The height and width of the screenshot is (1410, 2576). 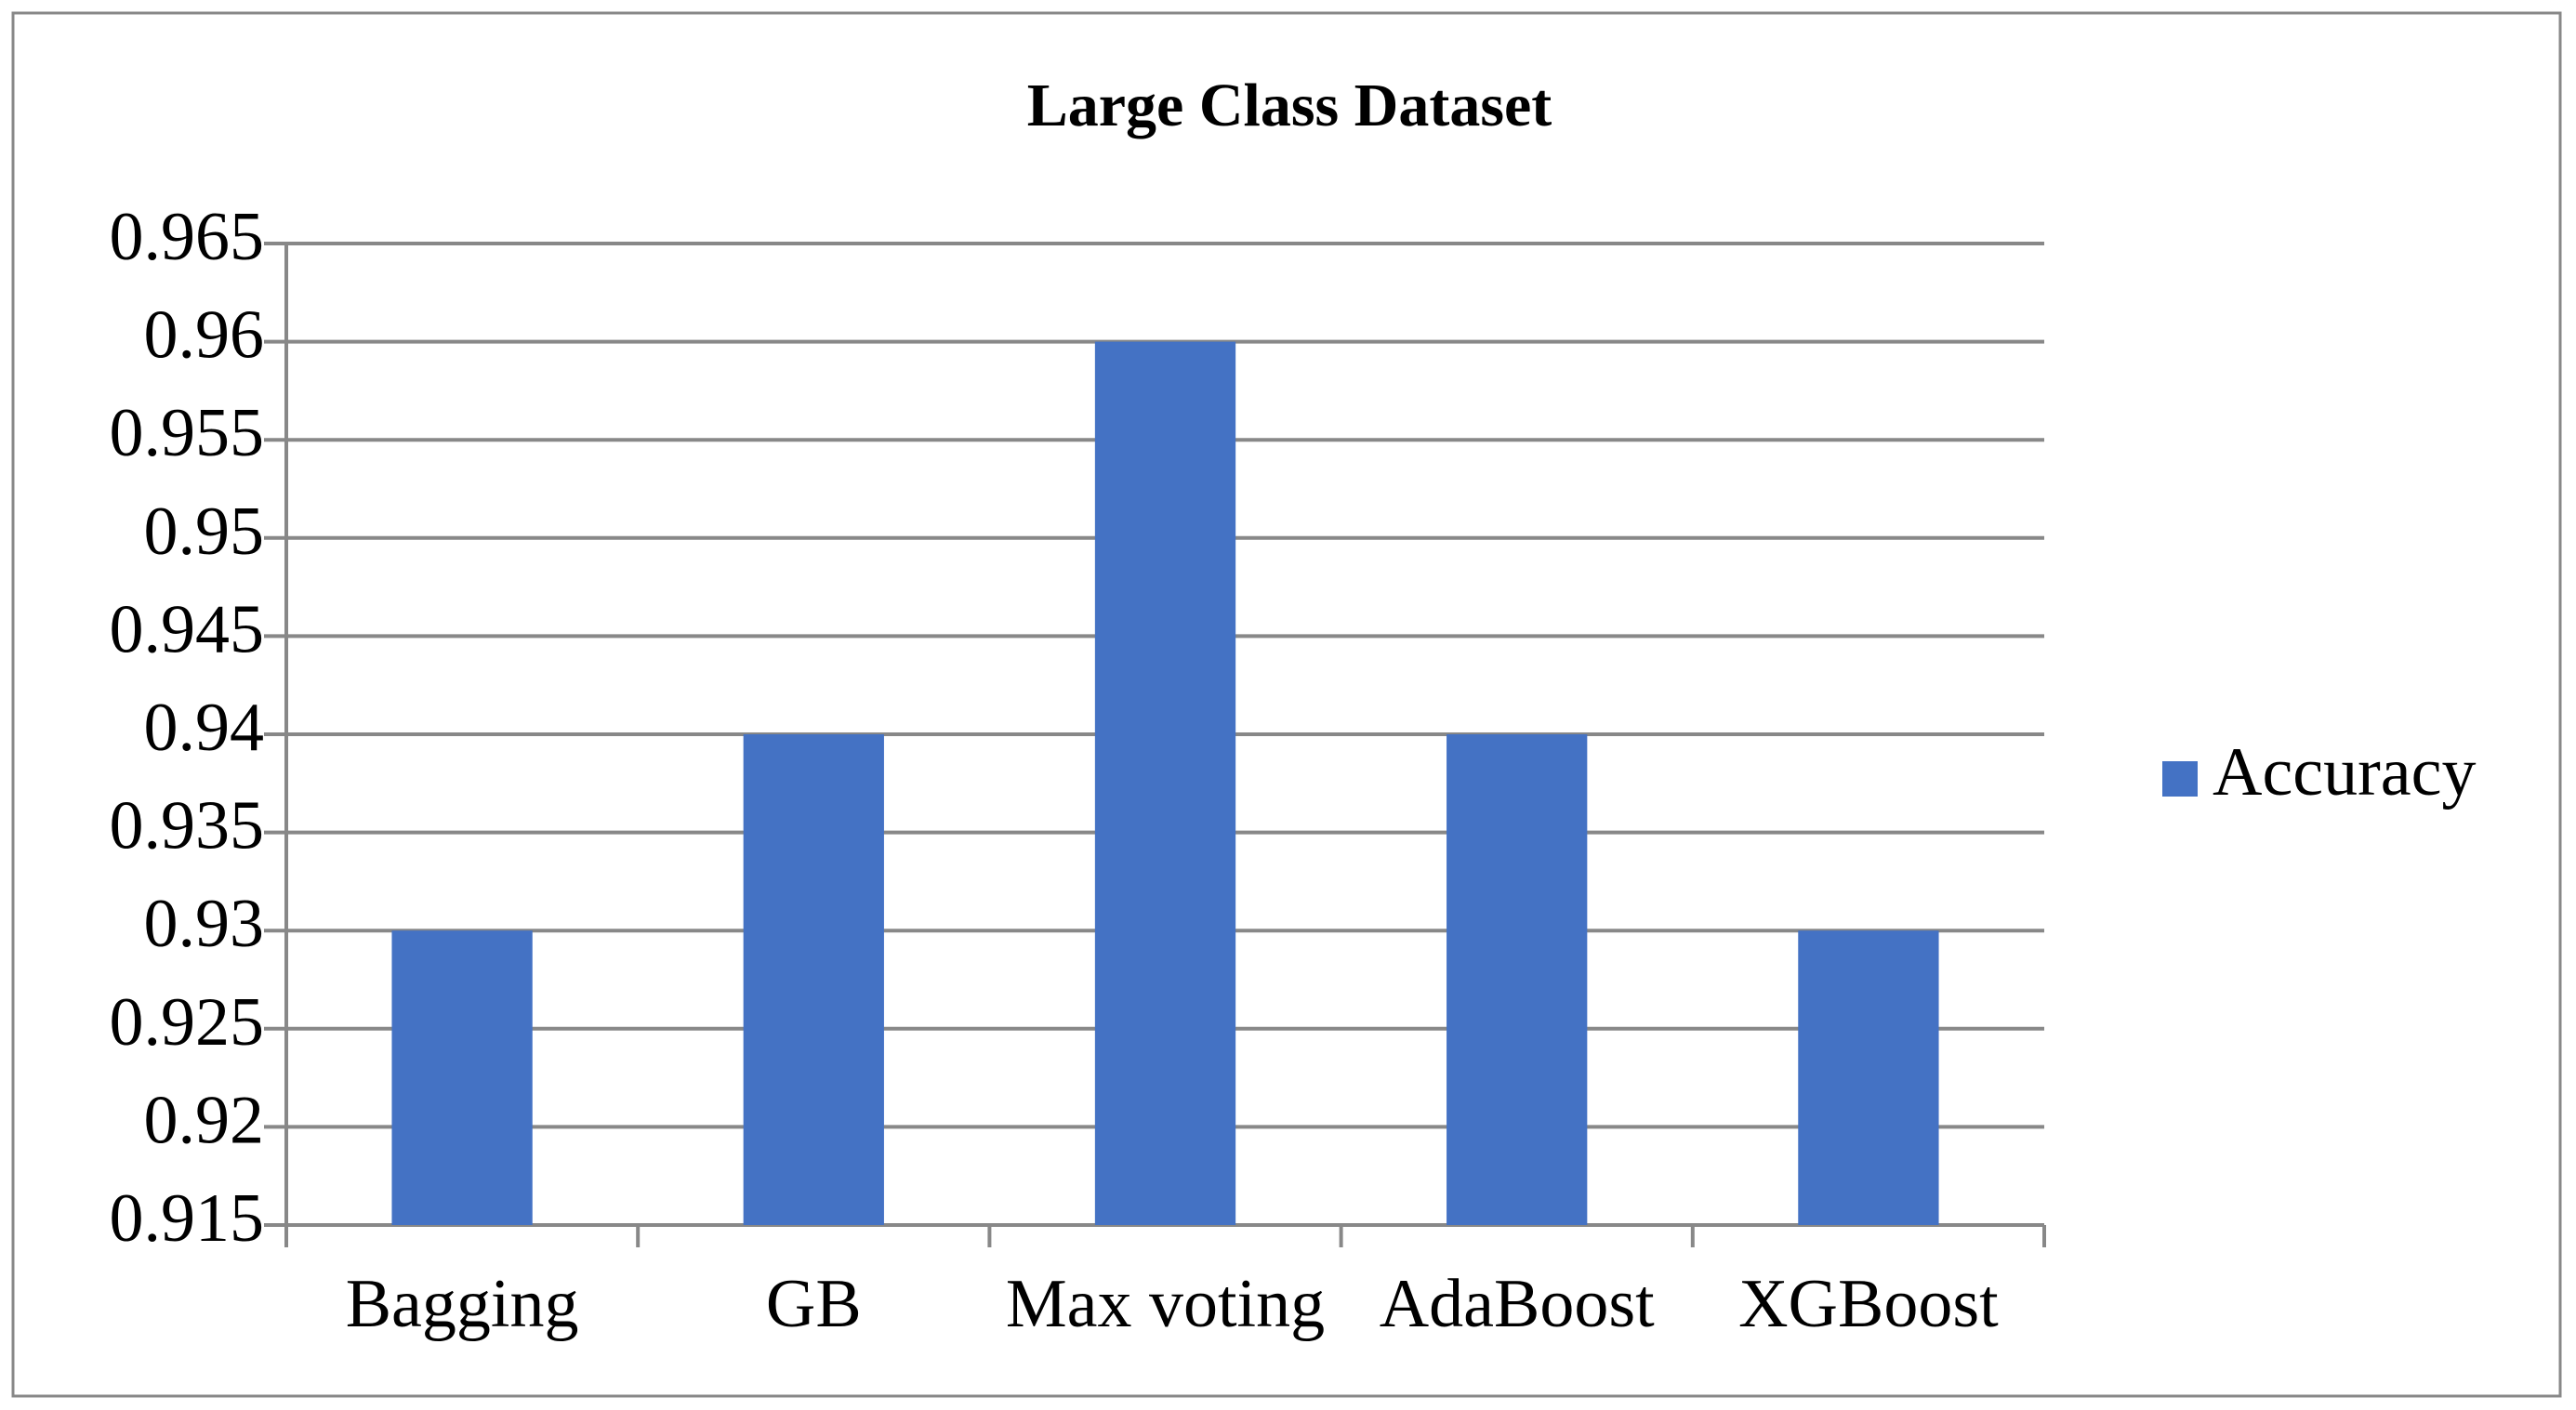 What do you see at coordinates (462, 1304) in the screenshot?
I see `x-tick-label: Bagging` at bounding box center [462, 1304].